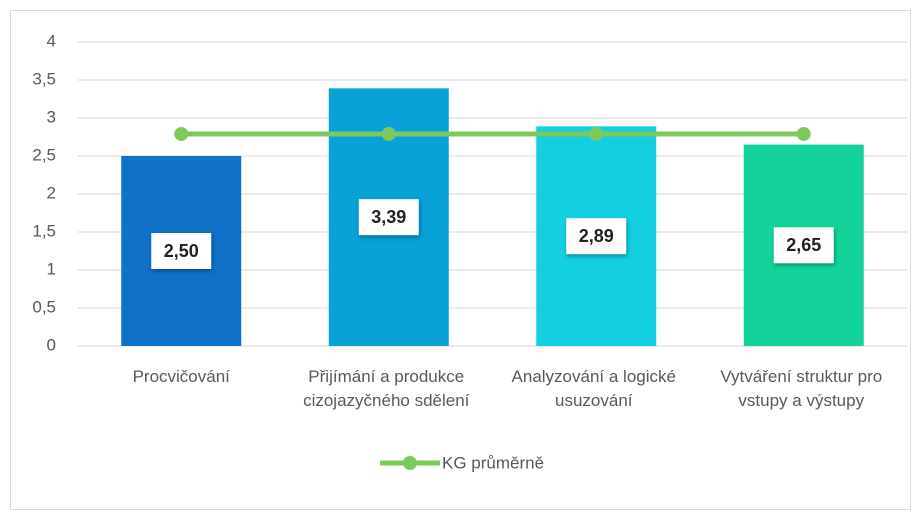  Describe the element at coordinates (801, 388) in the screenshot. I see `x-tick-label: Vytváření struktur pro vstupy a výstupy` at that location.